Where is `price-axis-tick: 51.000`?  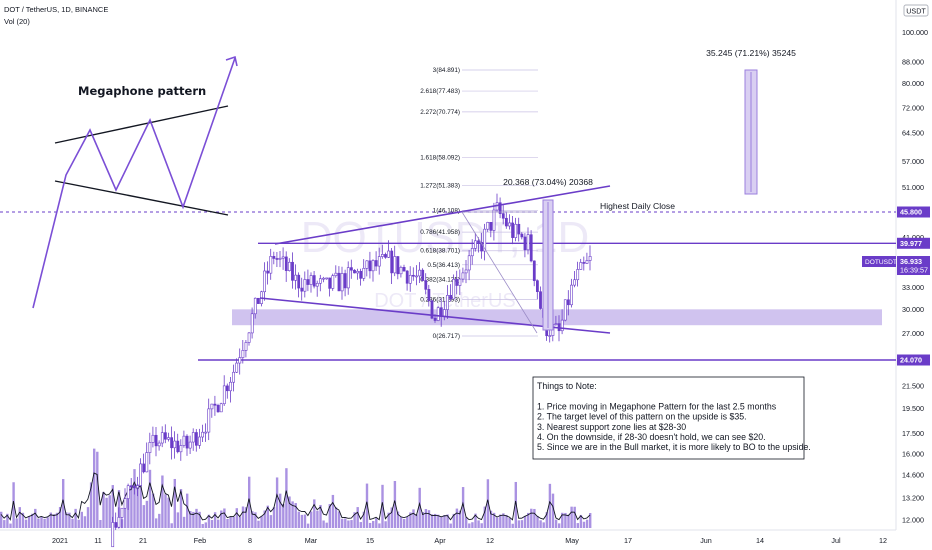 price-axis-tick: 51.000 is located at coordinates (913, 187).